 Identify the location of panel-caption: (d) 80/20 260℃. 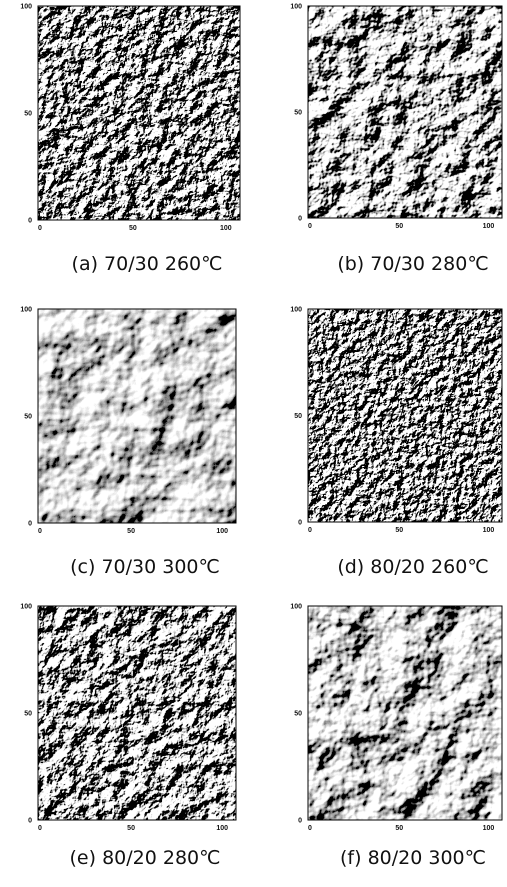
(412, 567).